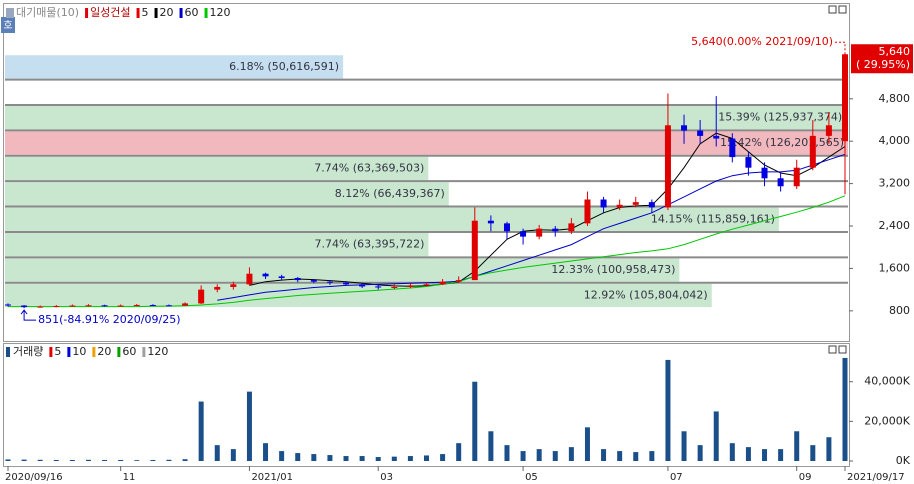 Image resolution: width=914 pixels, height=484 pixels. I want to click on legend-label: 일성건설, so click(110, 12).